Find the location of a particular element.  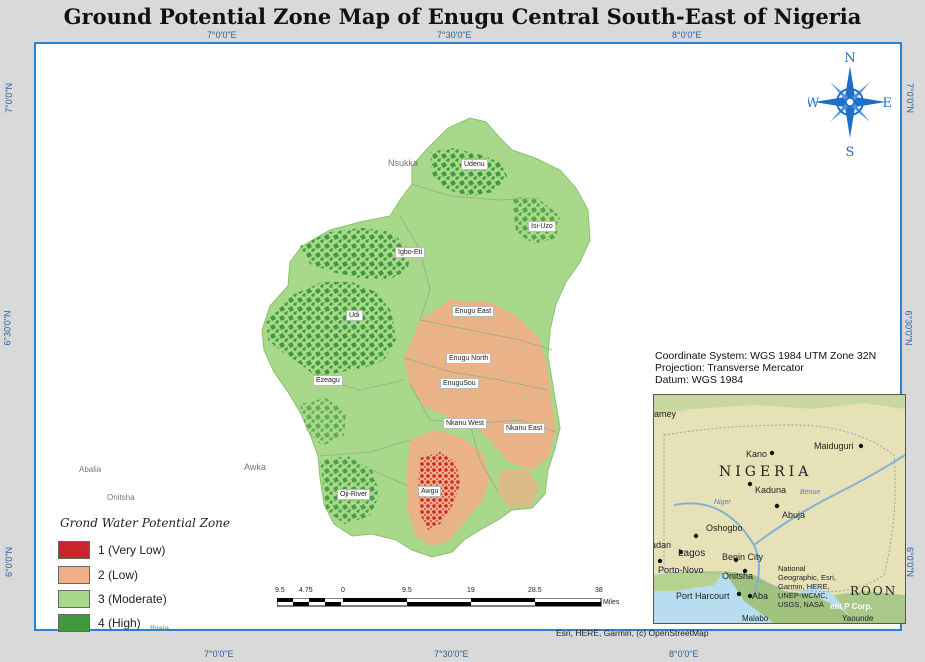

inset-city-kaduna: Kaduna is located at coordinates (771, 490).